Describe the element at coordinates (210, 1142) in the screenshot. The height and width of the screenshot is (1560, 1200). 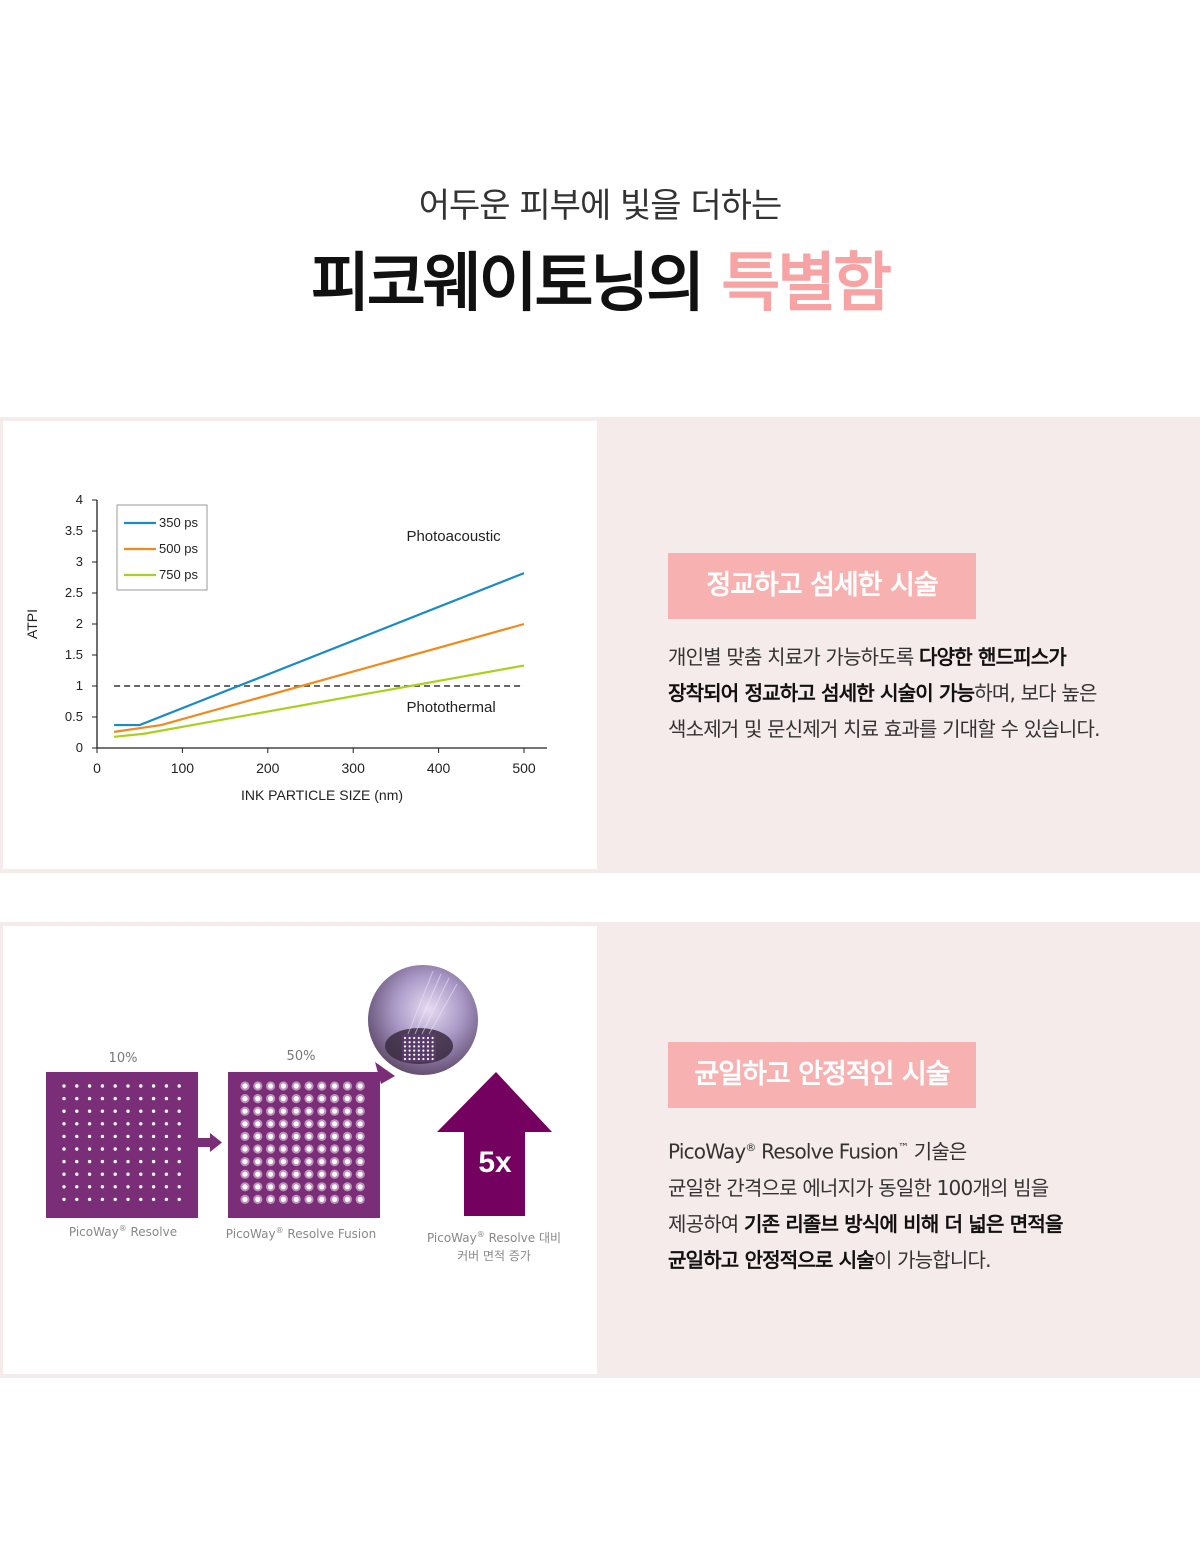
I see `right-arrow-icon` at that location.